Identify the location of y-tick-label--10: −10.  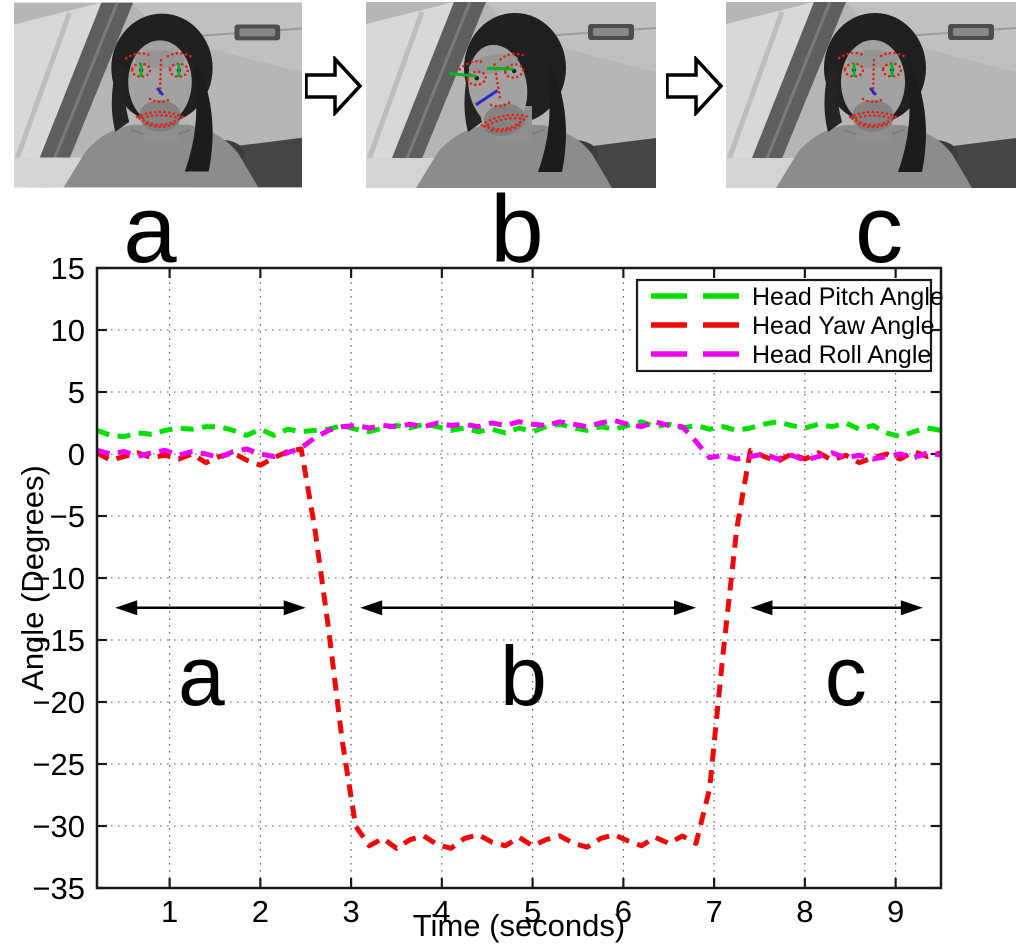
(58, 578).